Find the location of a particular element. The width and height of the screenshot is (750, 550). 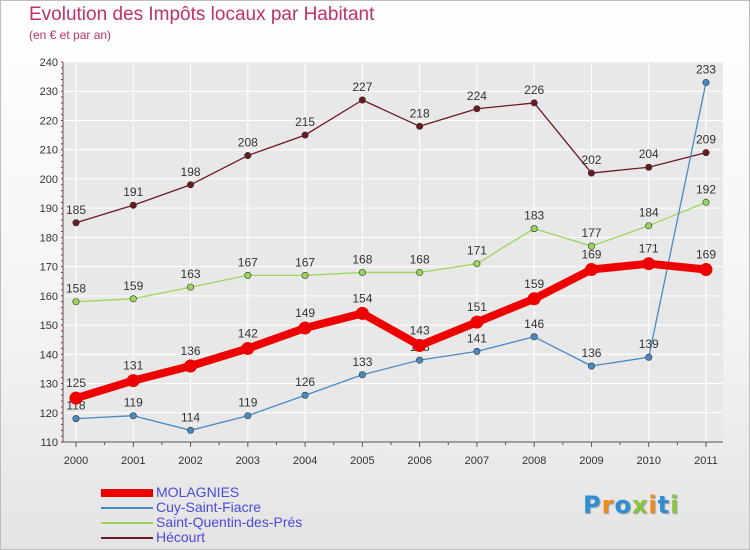

logo-letter: x is located at coordinates (640, 505).